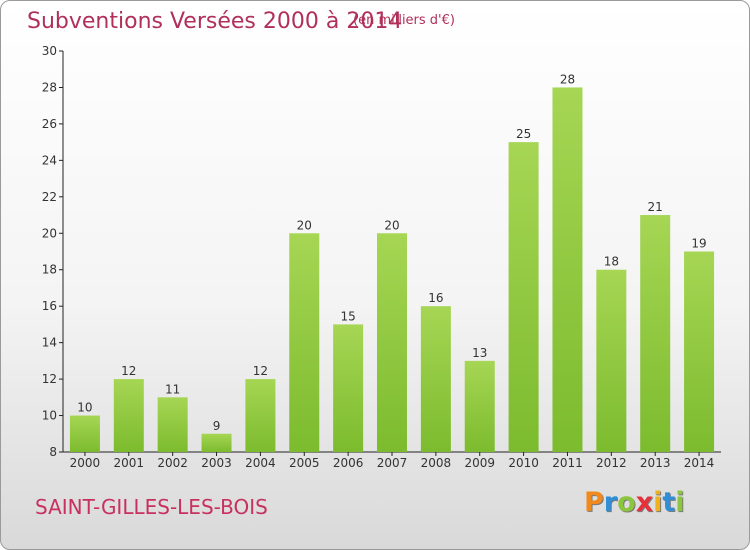 The height and width of the screenshot is (550, 750). Describe the element at coordinates (567, 79) in the screenshot. I see `data-label: 28` at that location.